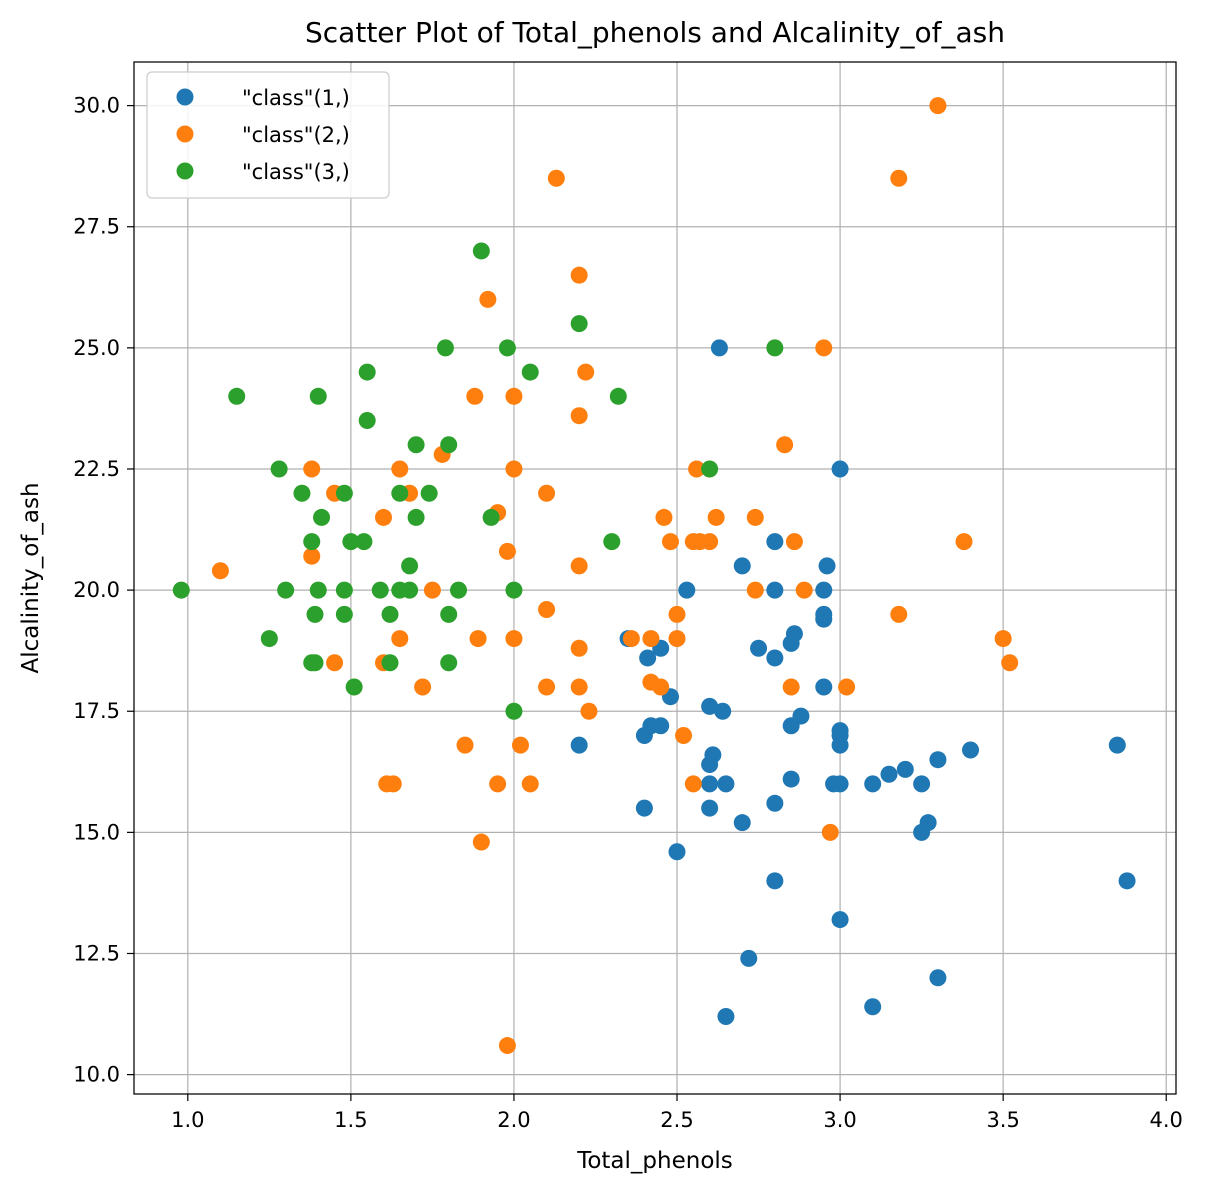  Describe the element at coordinates (654, 1161) in the screenshot. I see `x-axis-label: Total_phenols` at that location.